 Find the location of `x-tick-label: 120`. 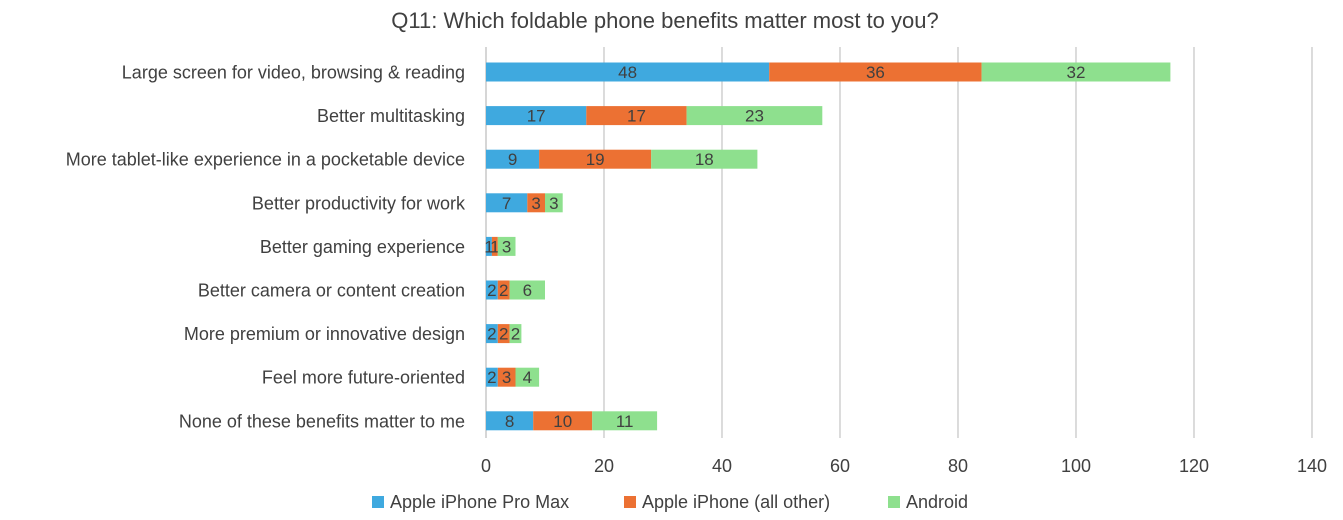

x-tick-label: 120 is located at coordinates (1194, 466).